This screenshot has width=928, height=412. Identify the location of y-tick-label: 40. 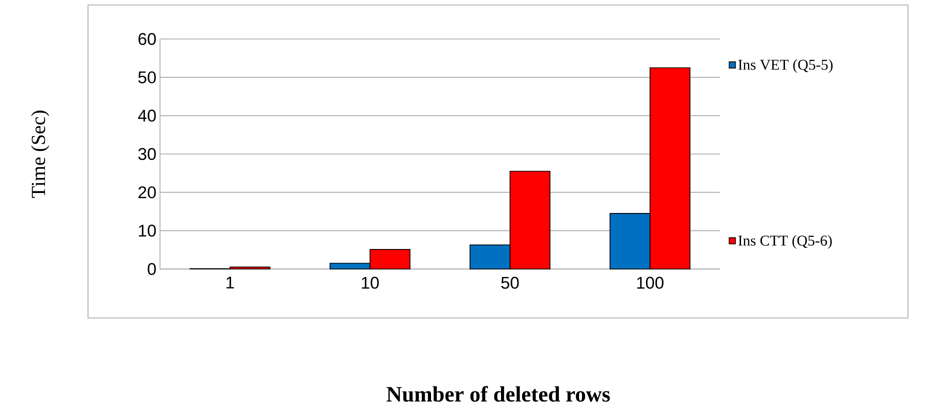
(147, 116).